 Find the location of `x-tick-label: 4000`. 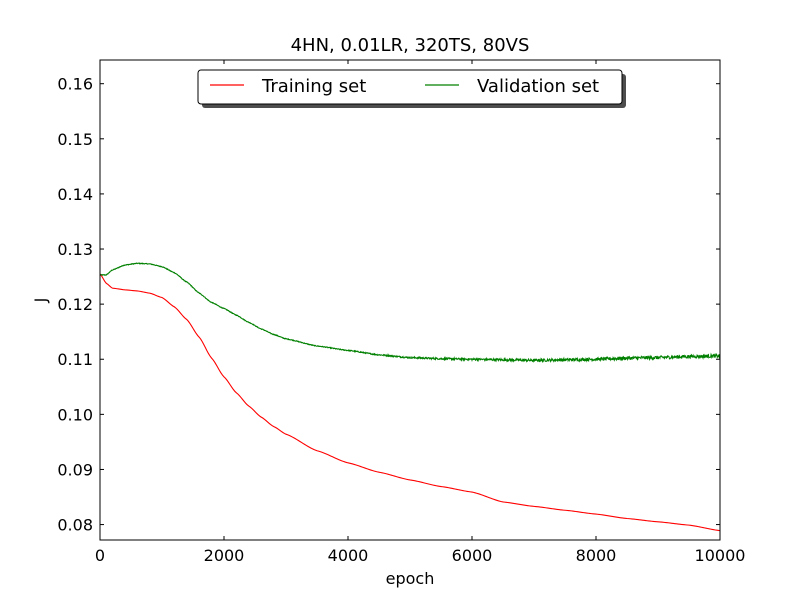

x-tick-label: 4000 is located at coordinates (348, 555).